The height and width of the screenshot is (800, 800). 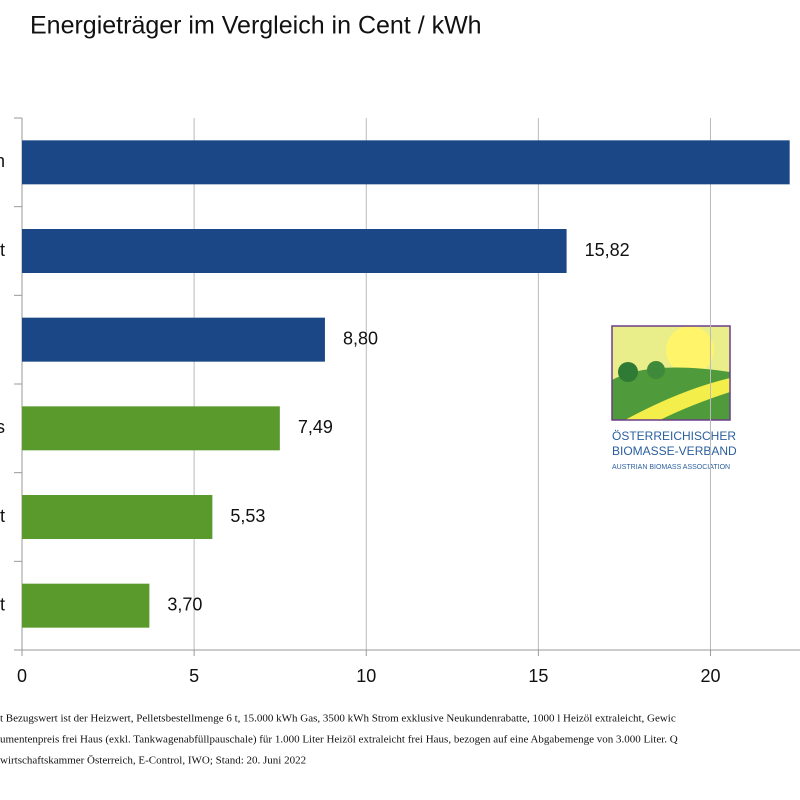 What do you see at coordinates (677, 399) in the screenshot?
I see `logo-path` at bounding box center [677, 399].